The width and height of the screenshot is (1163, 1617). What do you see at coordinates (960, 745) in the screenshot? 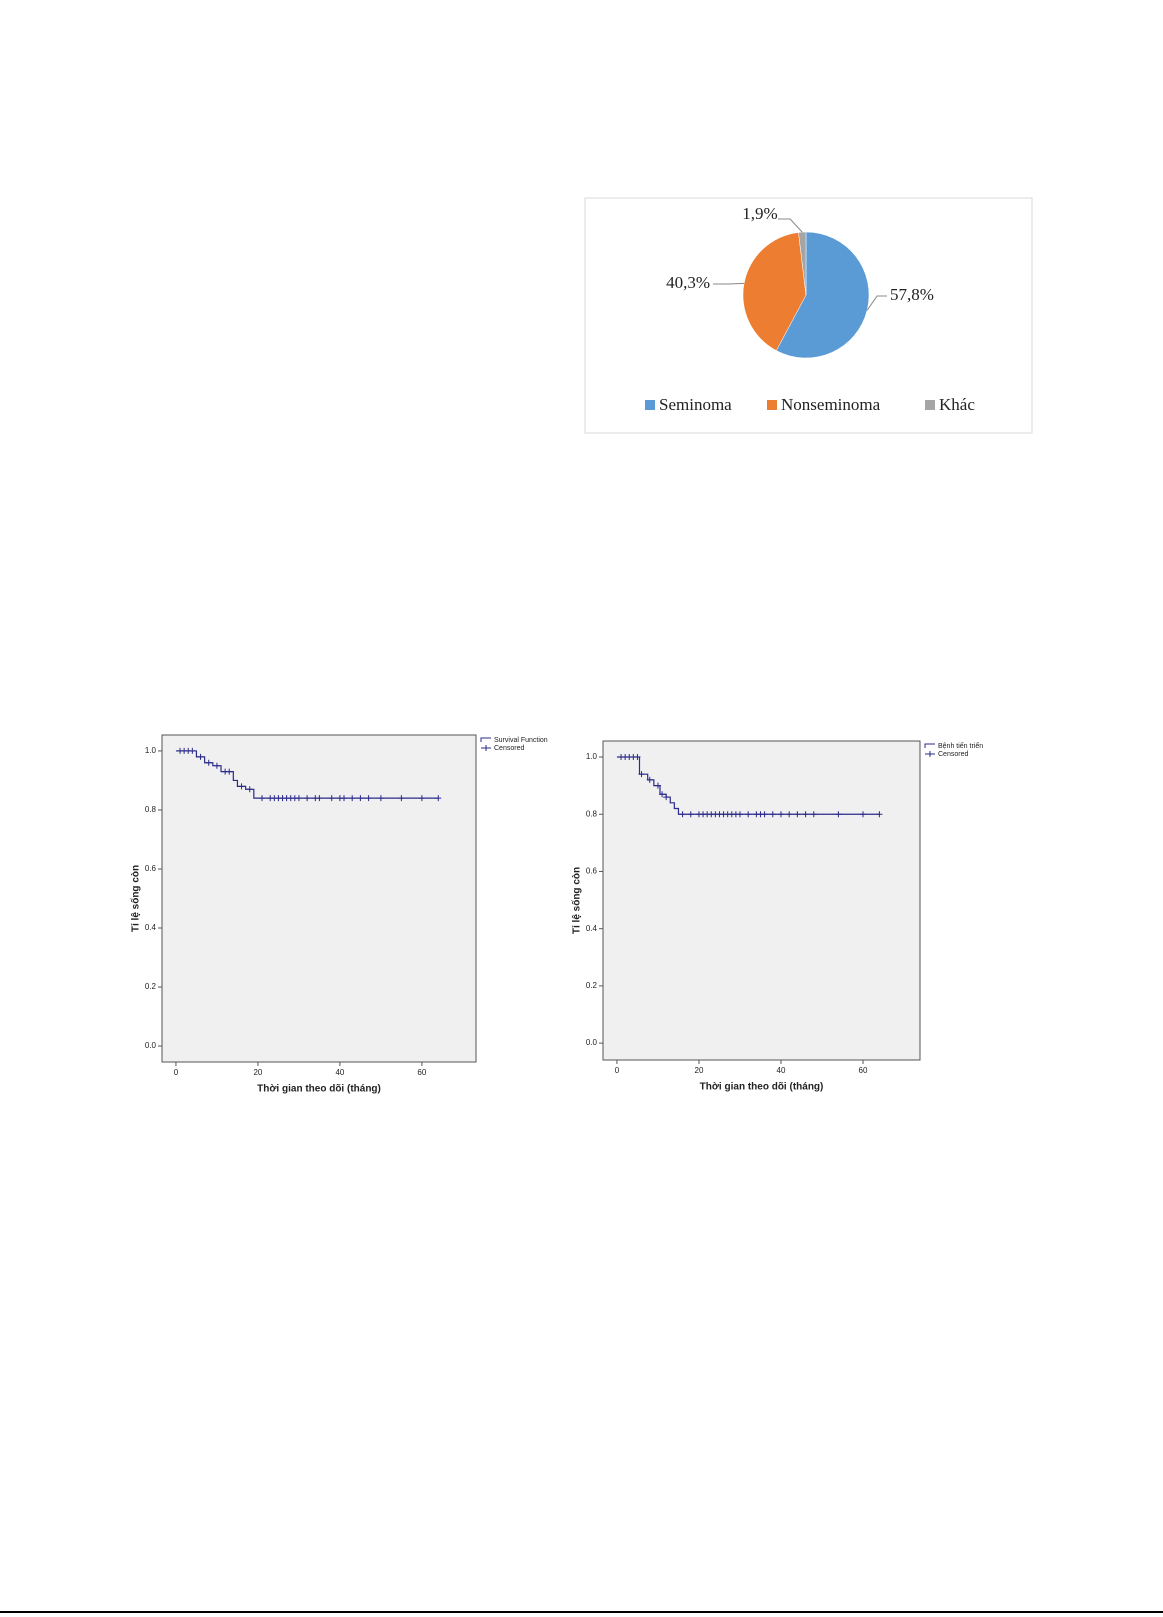
I see `legend-label: Bệnh tiến triển` at bounding box center [960, 745].